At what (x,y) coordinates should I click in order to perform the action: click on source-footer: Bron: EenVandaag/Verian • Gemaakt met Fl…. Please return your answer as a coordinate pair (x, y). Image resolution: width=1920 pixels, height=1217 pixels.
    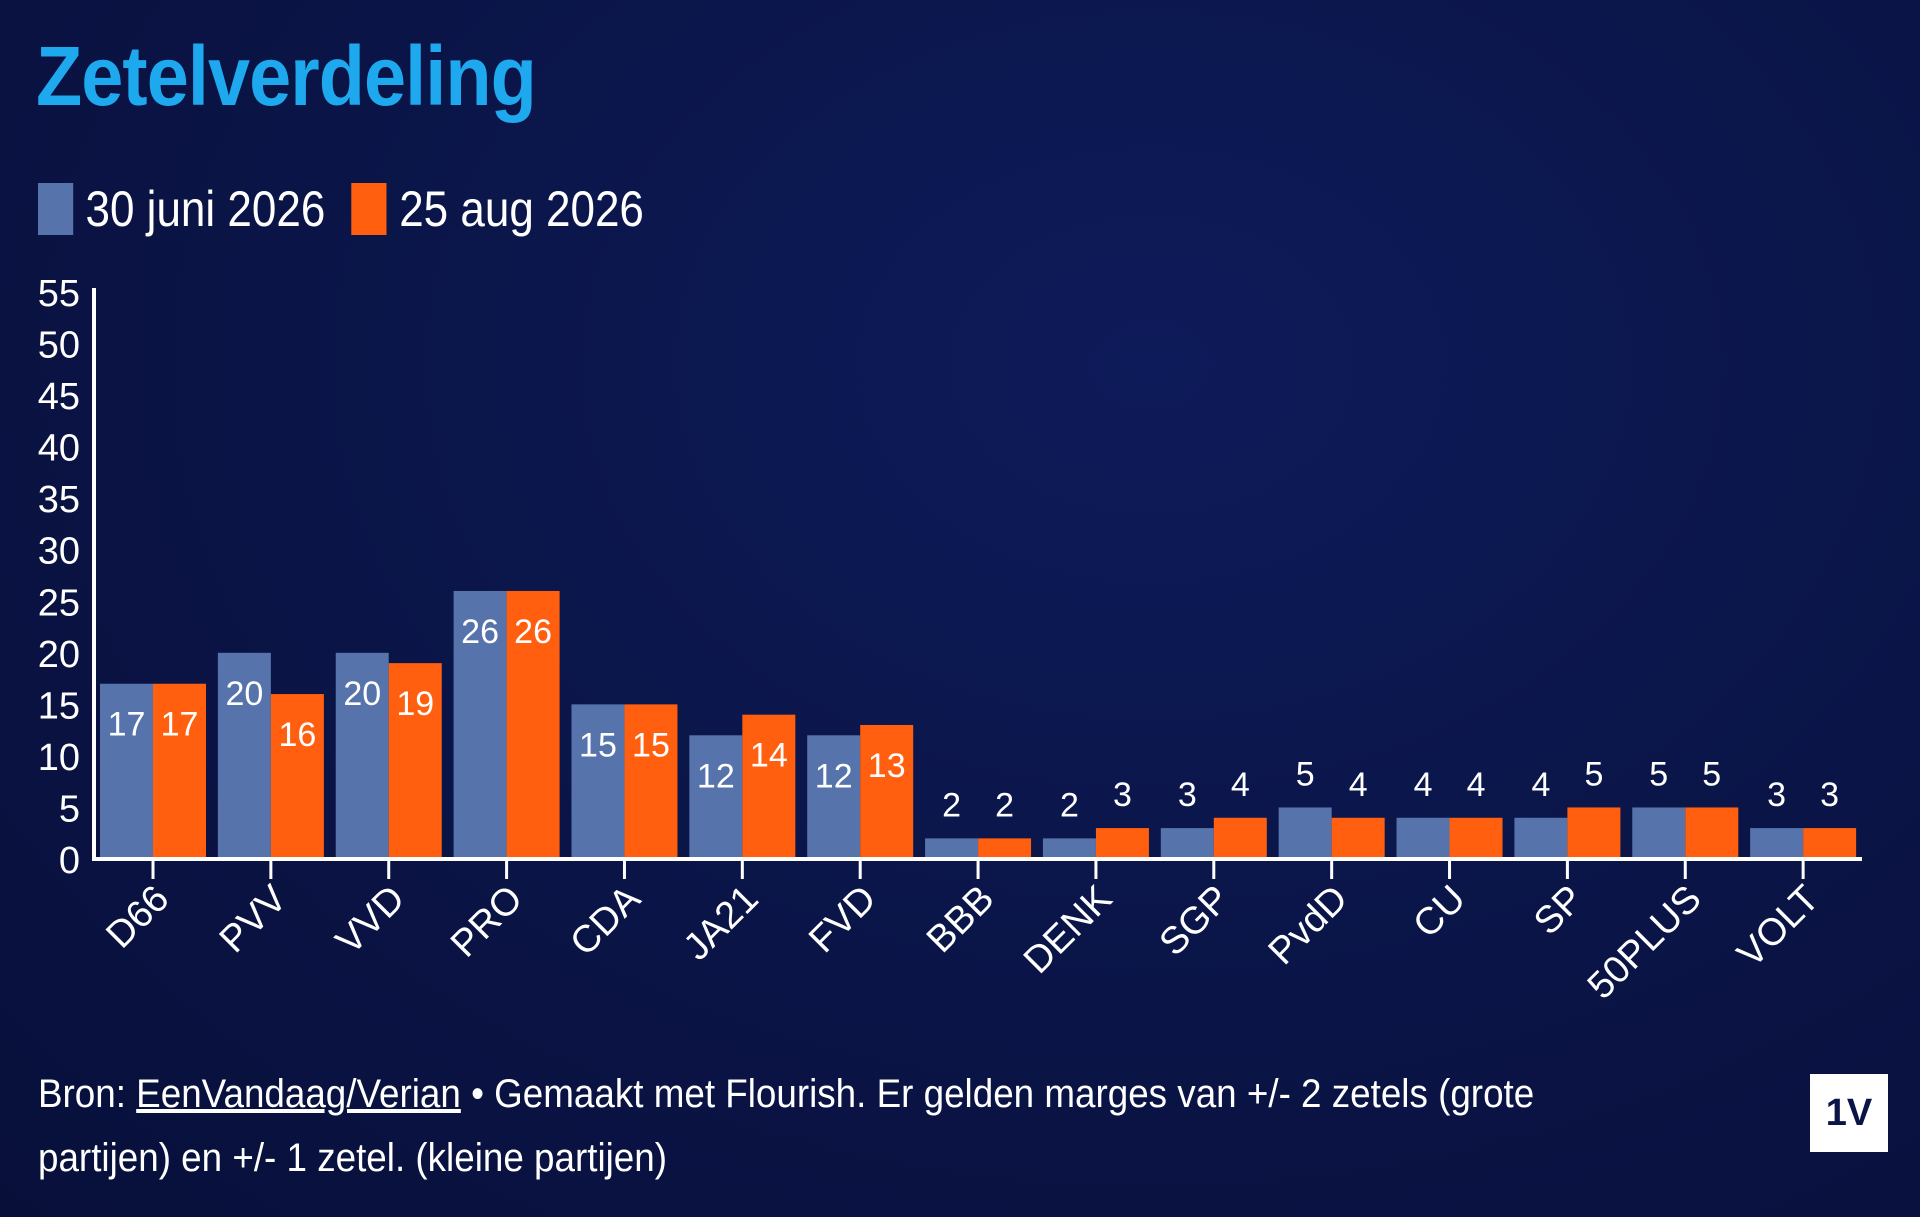
    Looking at the image, I should click on (820, 1126).